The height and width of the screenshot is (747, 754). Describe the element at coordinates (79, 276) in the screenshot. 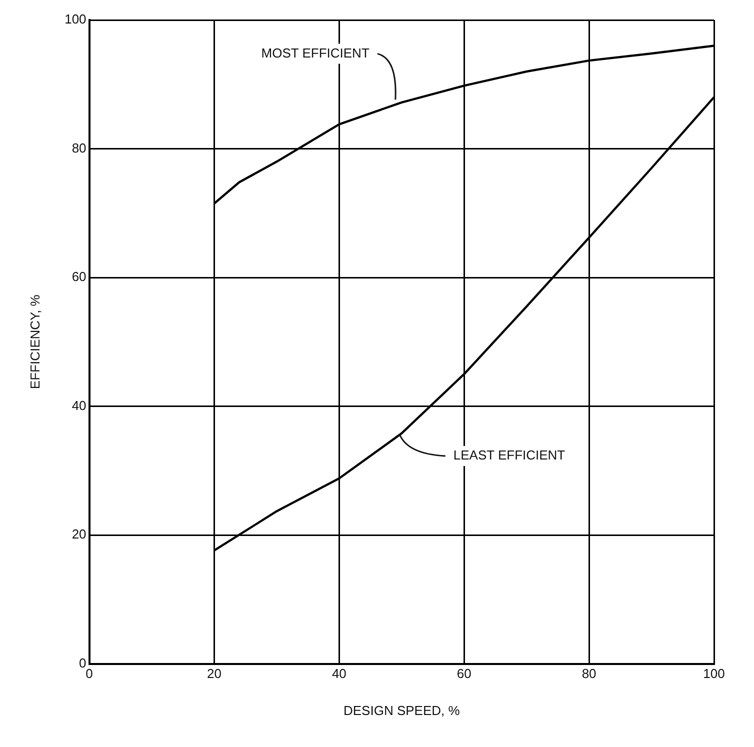

I see `y-tick-label: 60` at that location.